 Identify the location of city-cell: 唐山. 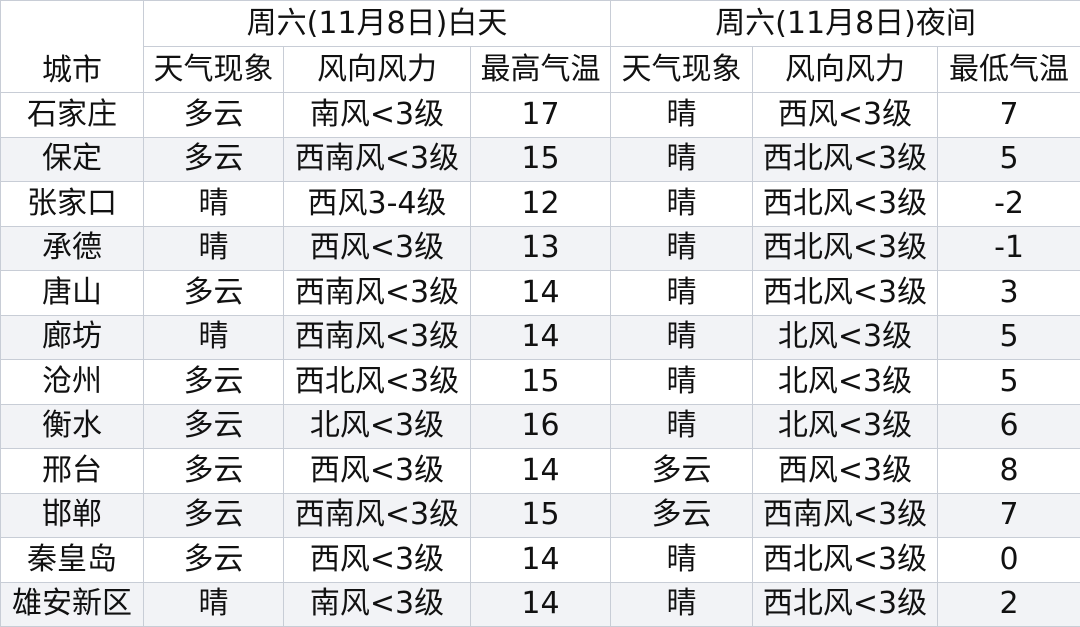
(72, 293).